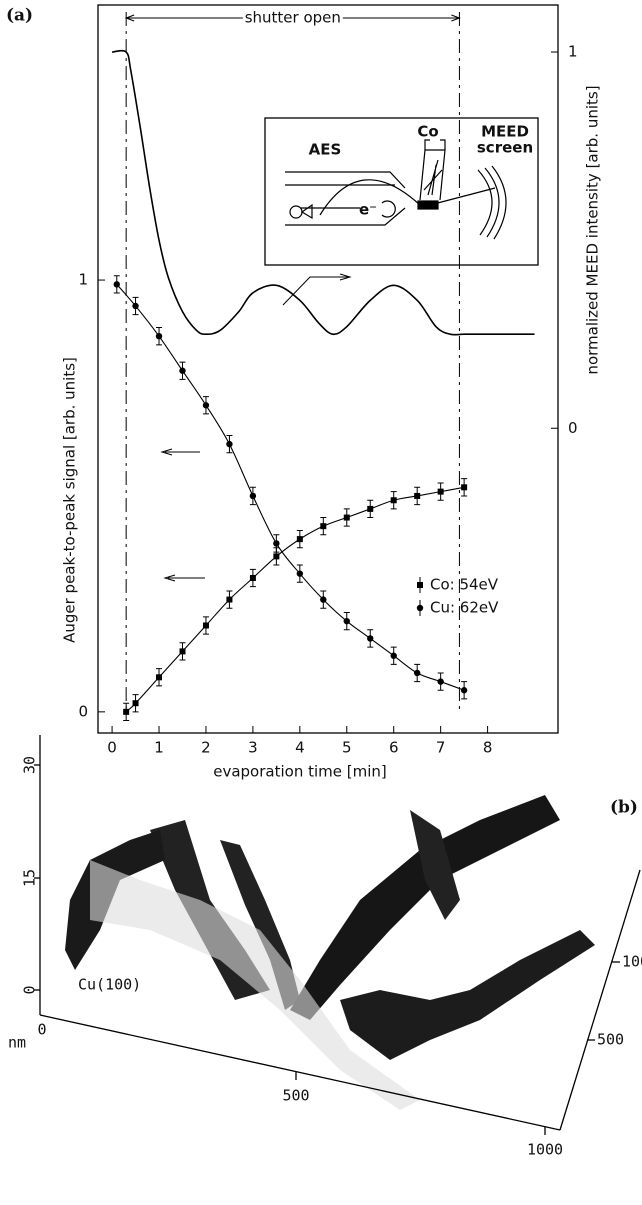  I want to click on x-tick-label: 4, so click(300, 748).